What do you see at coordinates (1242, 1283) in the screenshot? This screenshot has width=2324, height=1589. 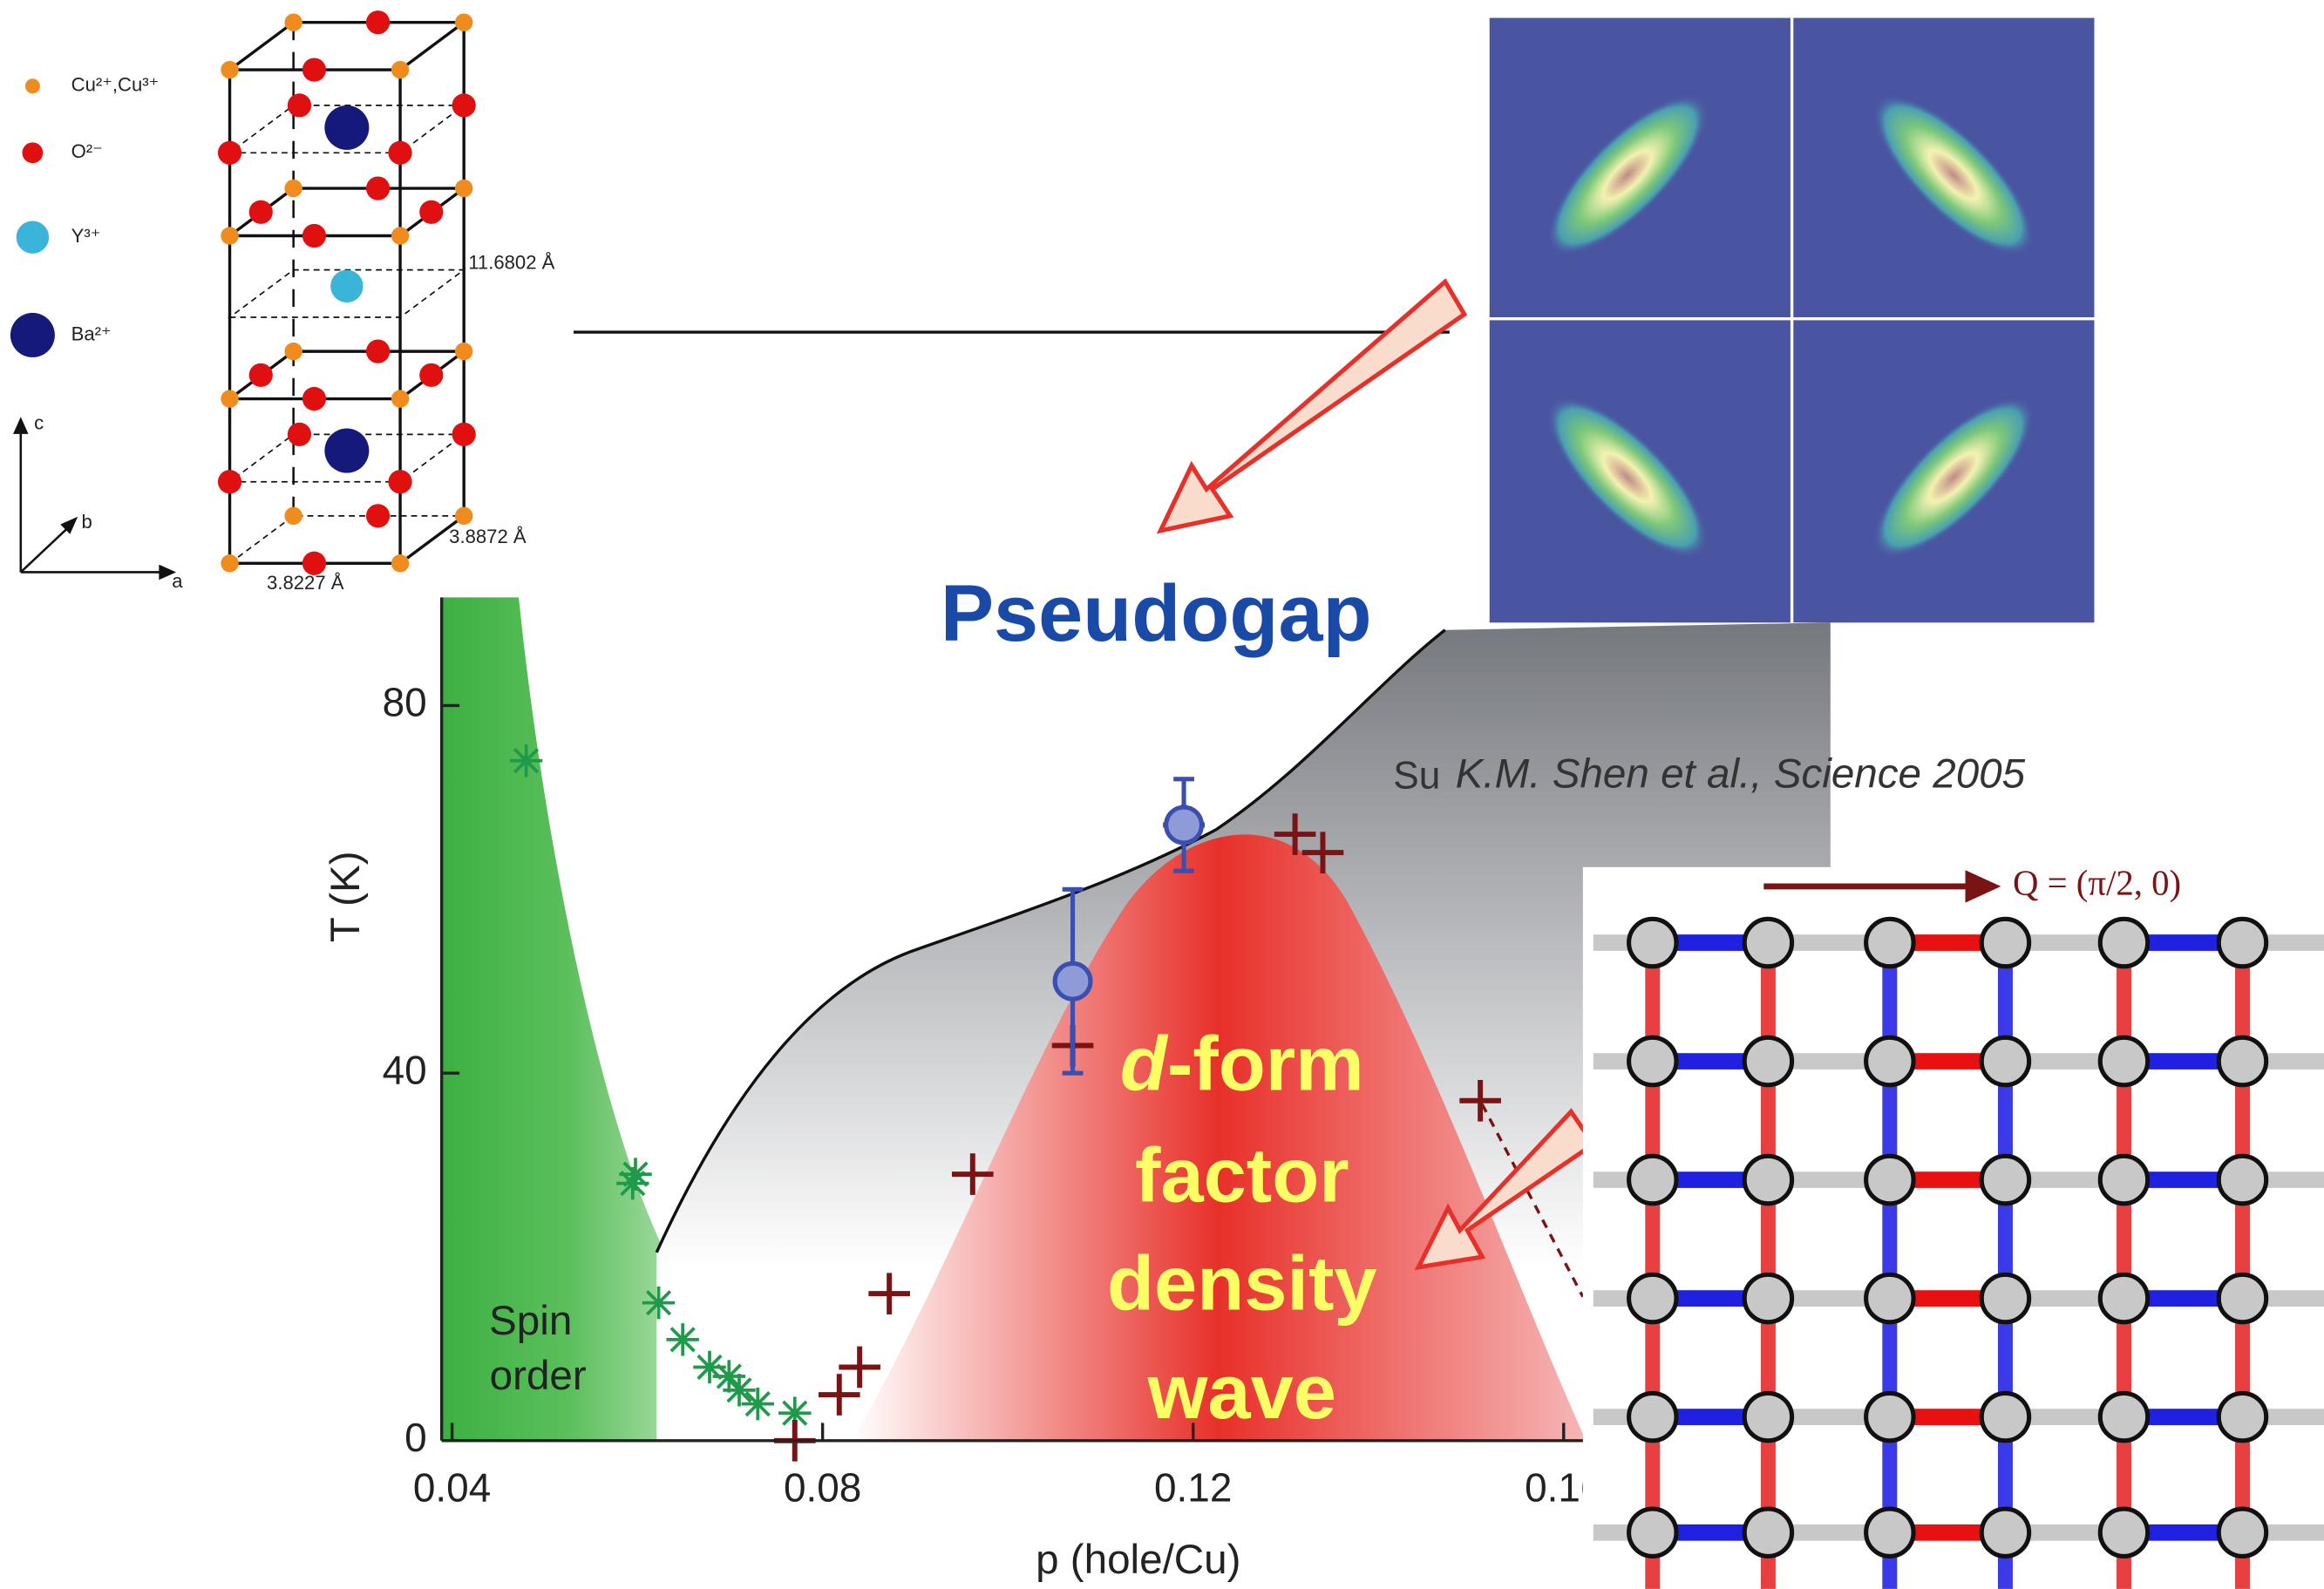 I see `annotation: density` at bounding box center [1242, 1283].